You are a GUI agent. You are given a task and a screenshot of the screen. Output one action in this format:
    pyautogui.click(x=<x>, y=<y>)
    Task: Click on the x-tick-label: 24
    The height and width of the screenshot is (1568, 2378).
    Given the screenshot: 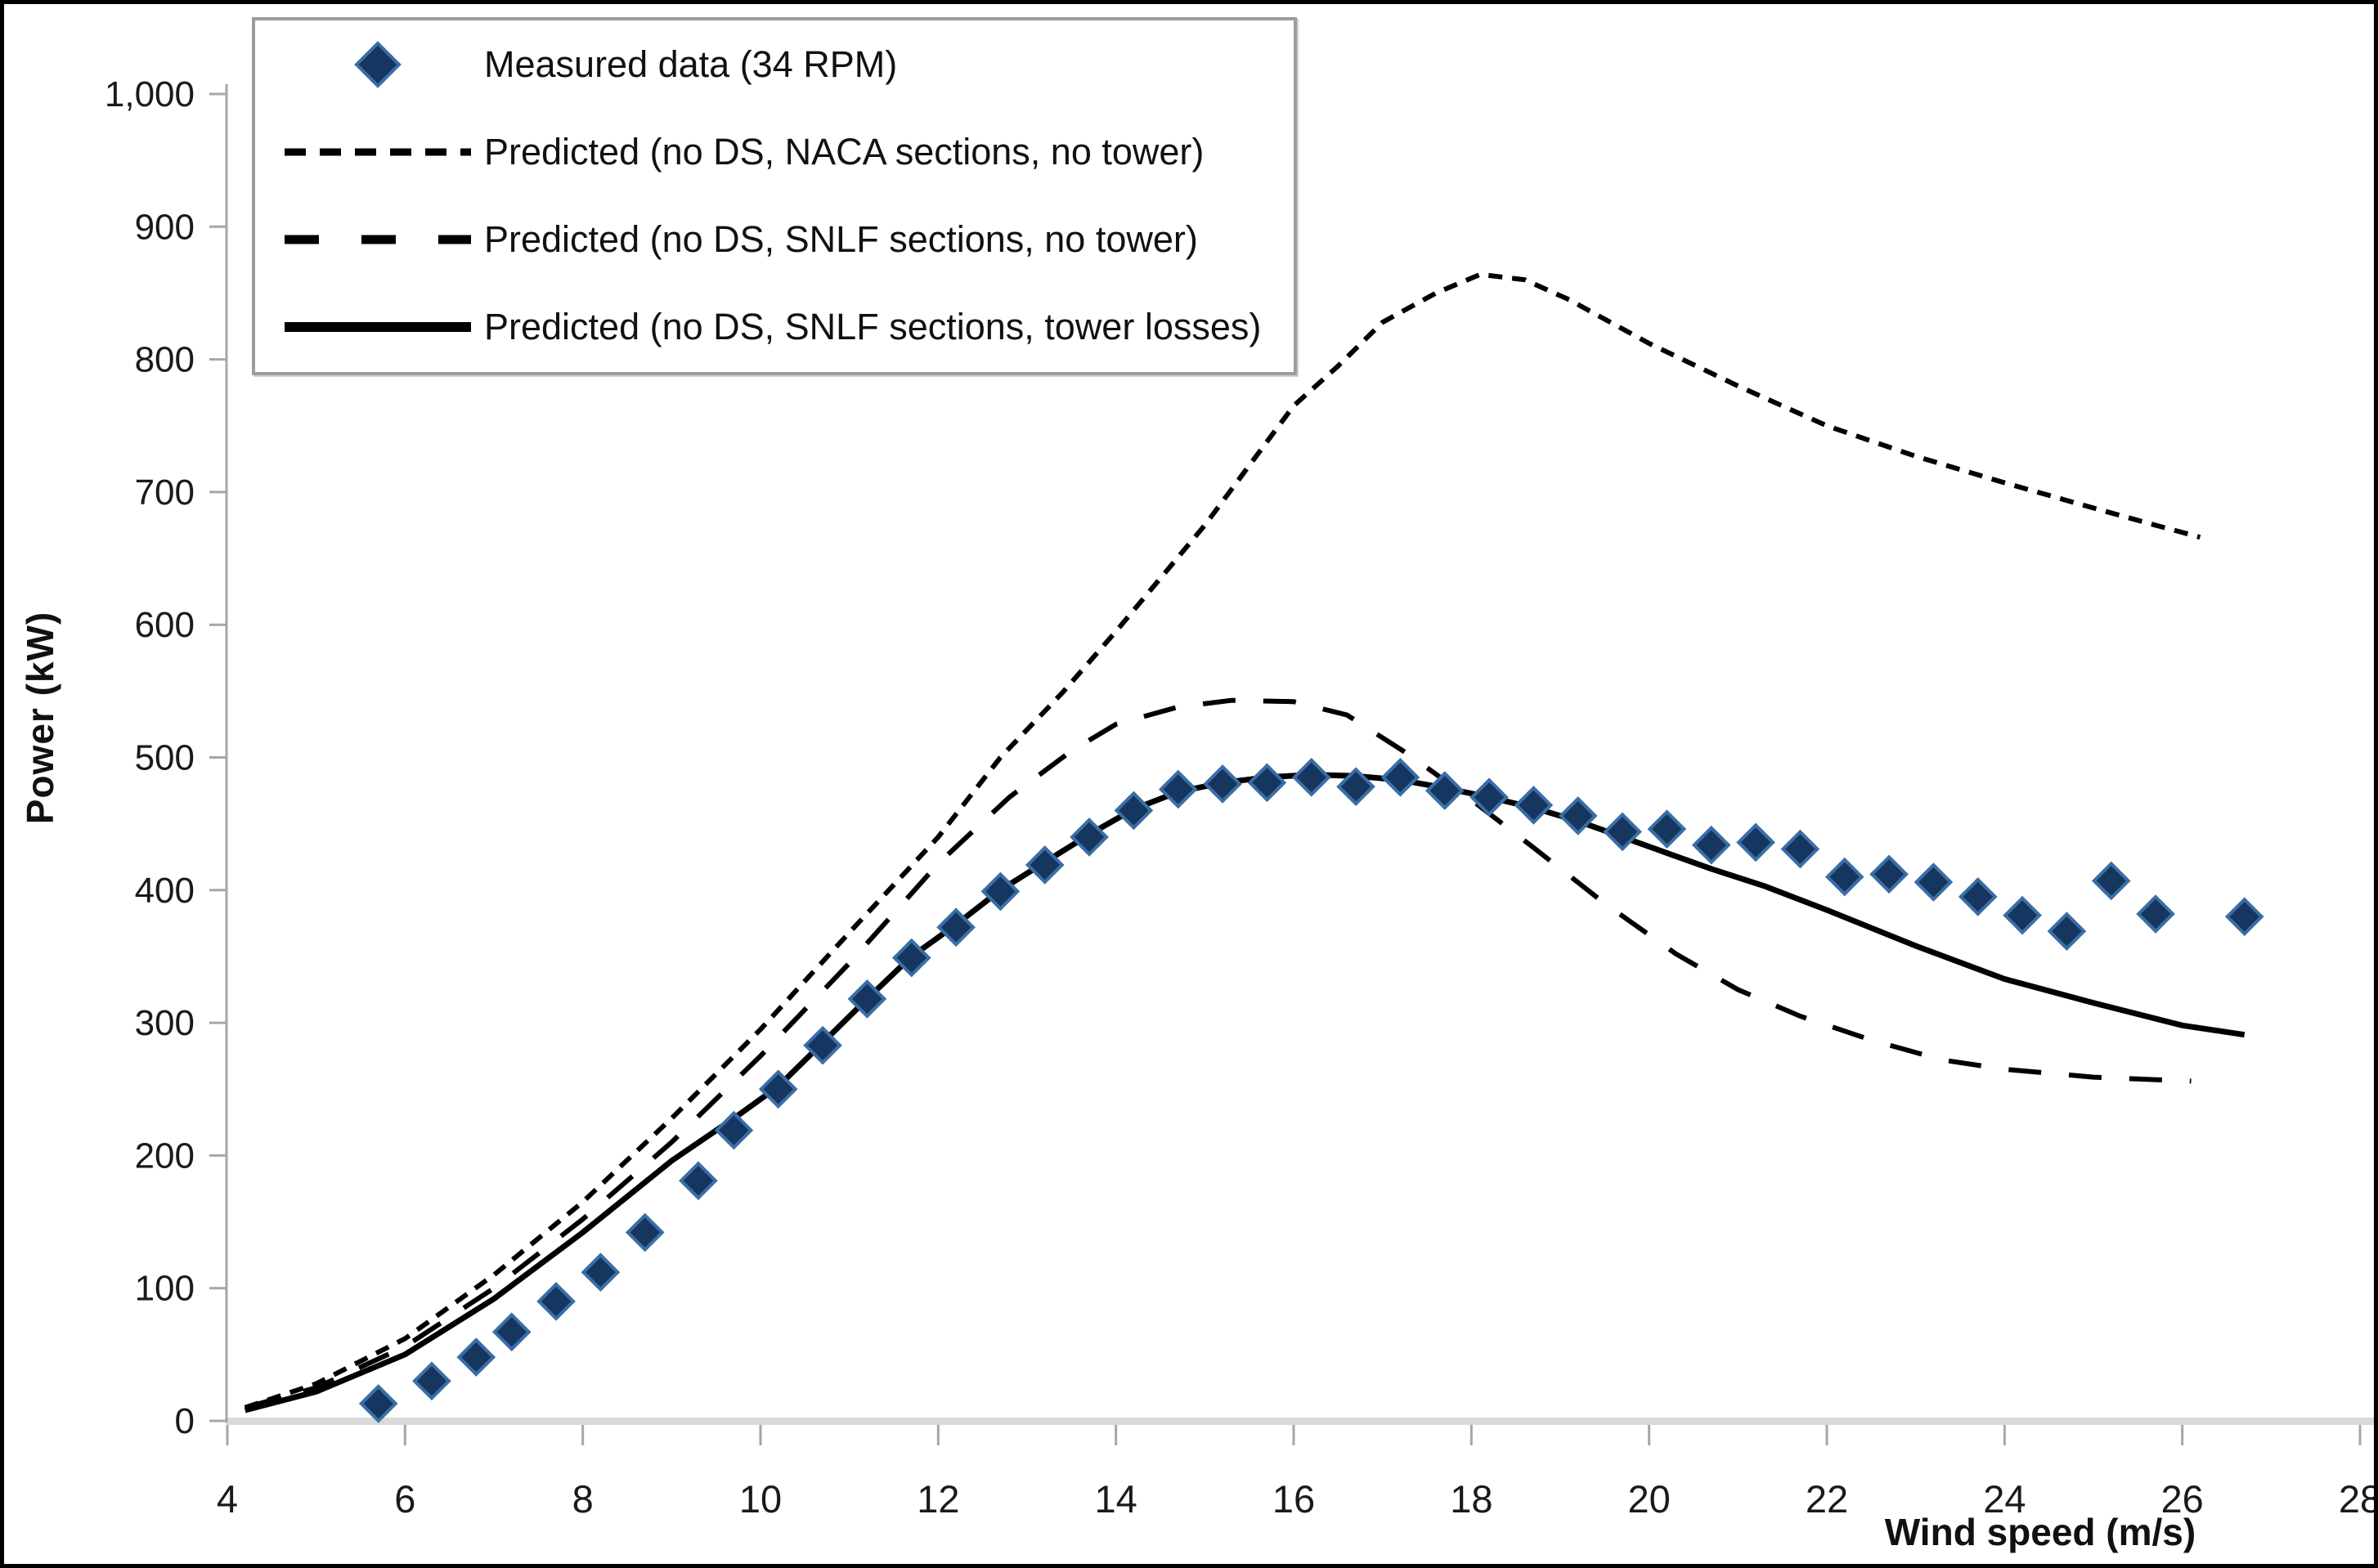 What is the action you would take?
    pyautogui.click(x=2004, y=1499)
    